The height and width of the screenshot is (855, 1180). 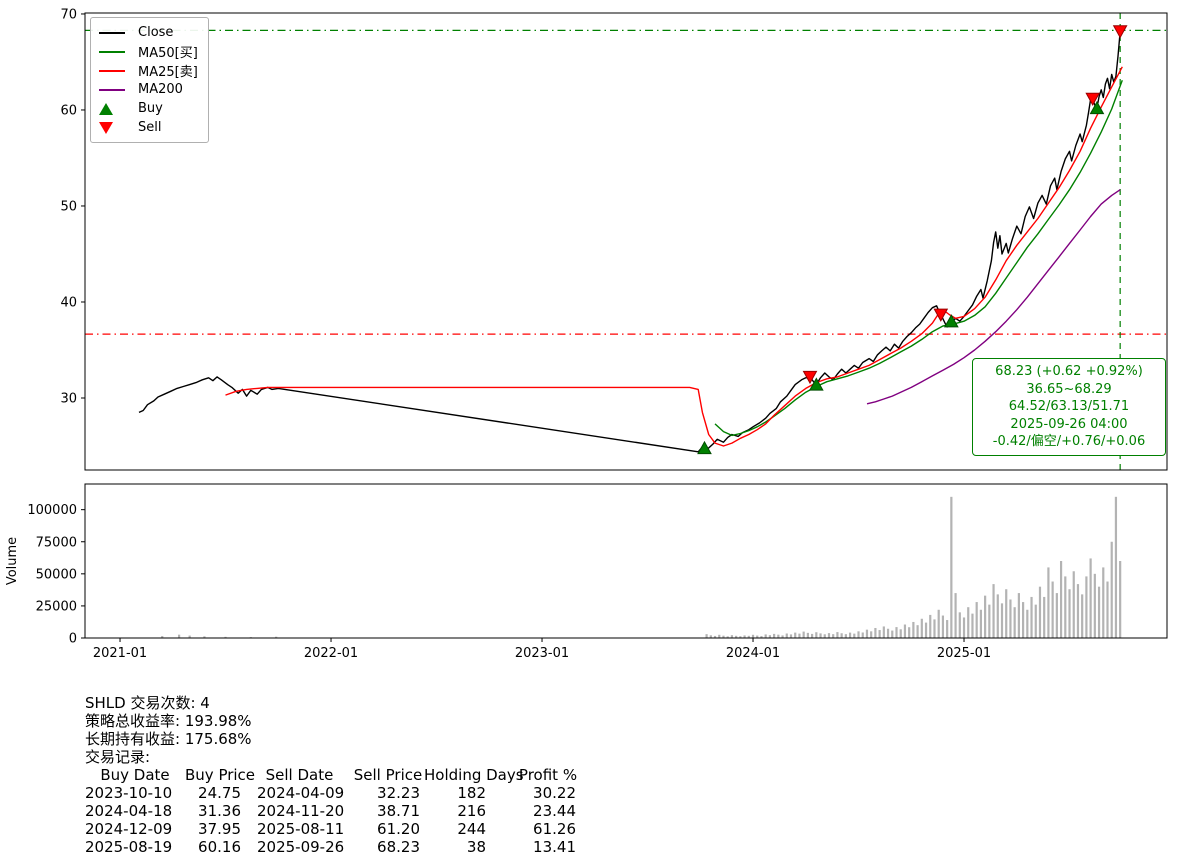 What do you see at coordinates (68, 302) in the screenshot?
I see `price-y-tick-label: 40` at bounding box center [68, 302].